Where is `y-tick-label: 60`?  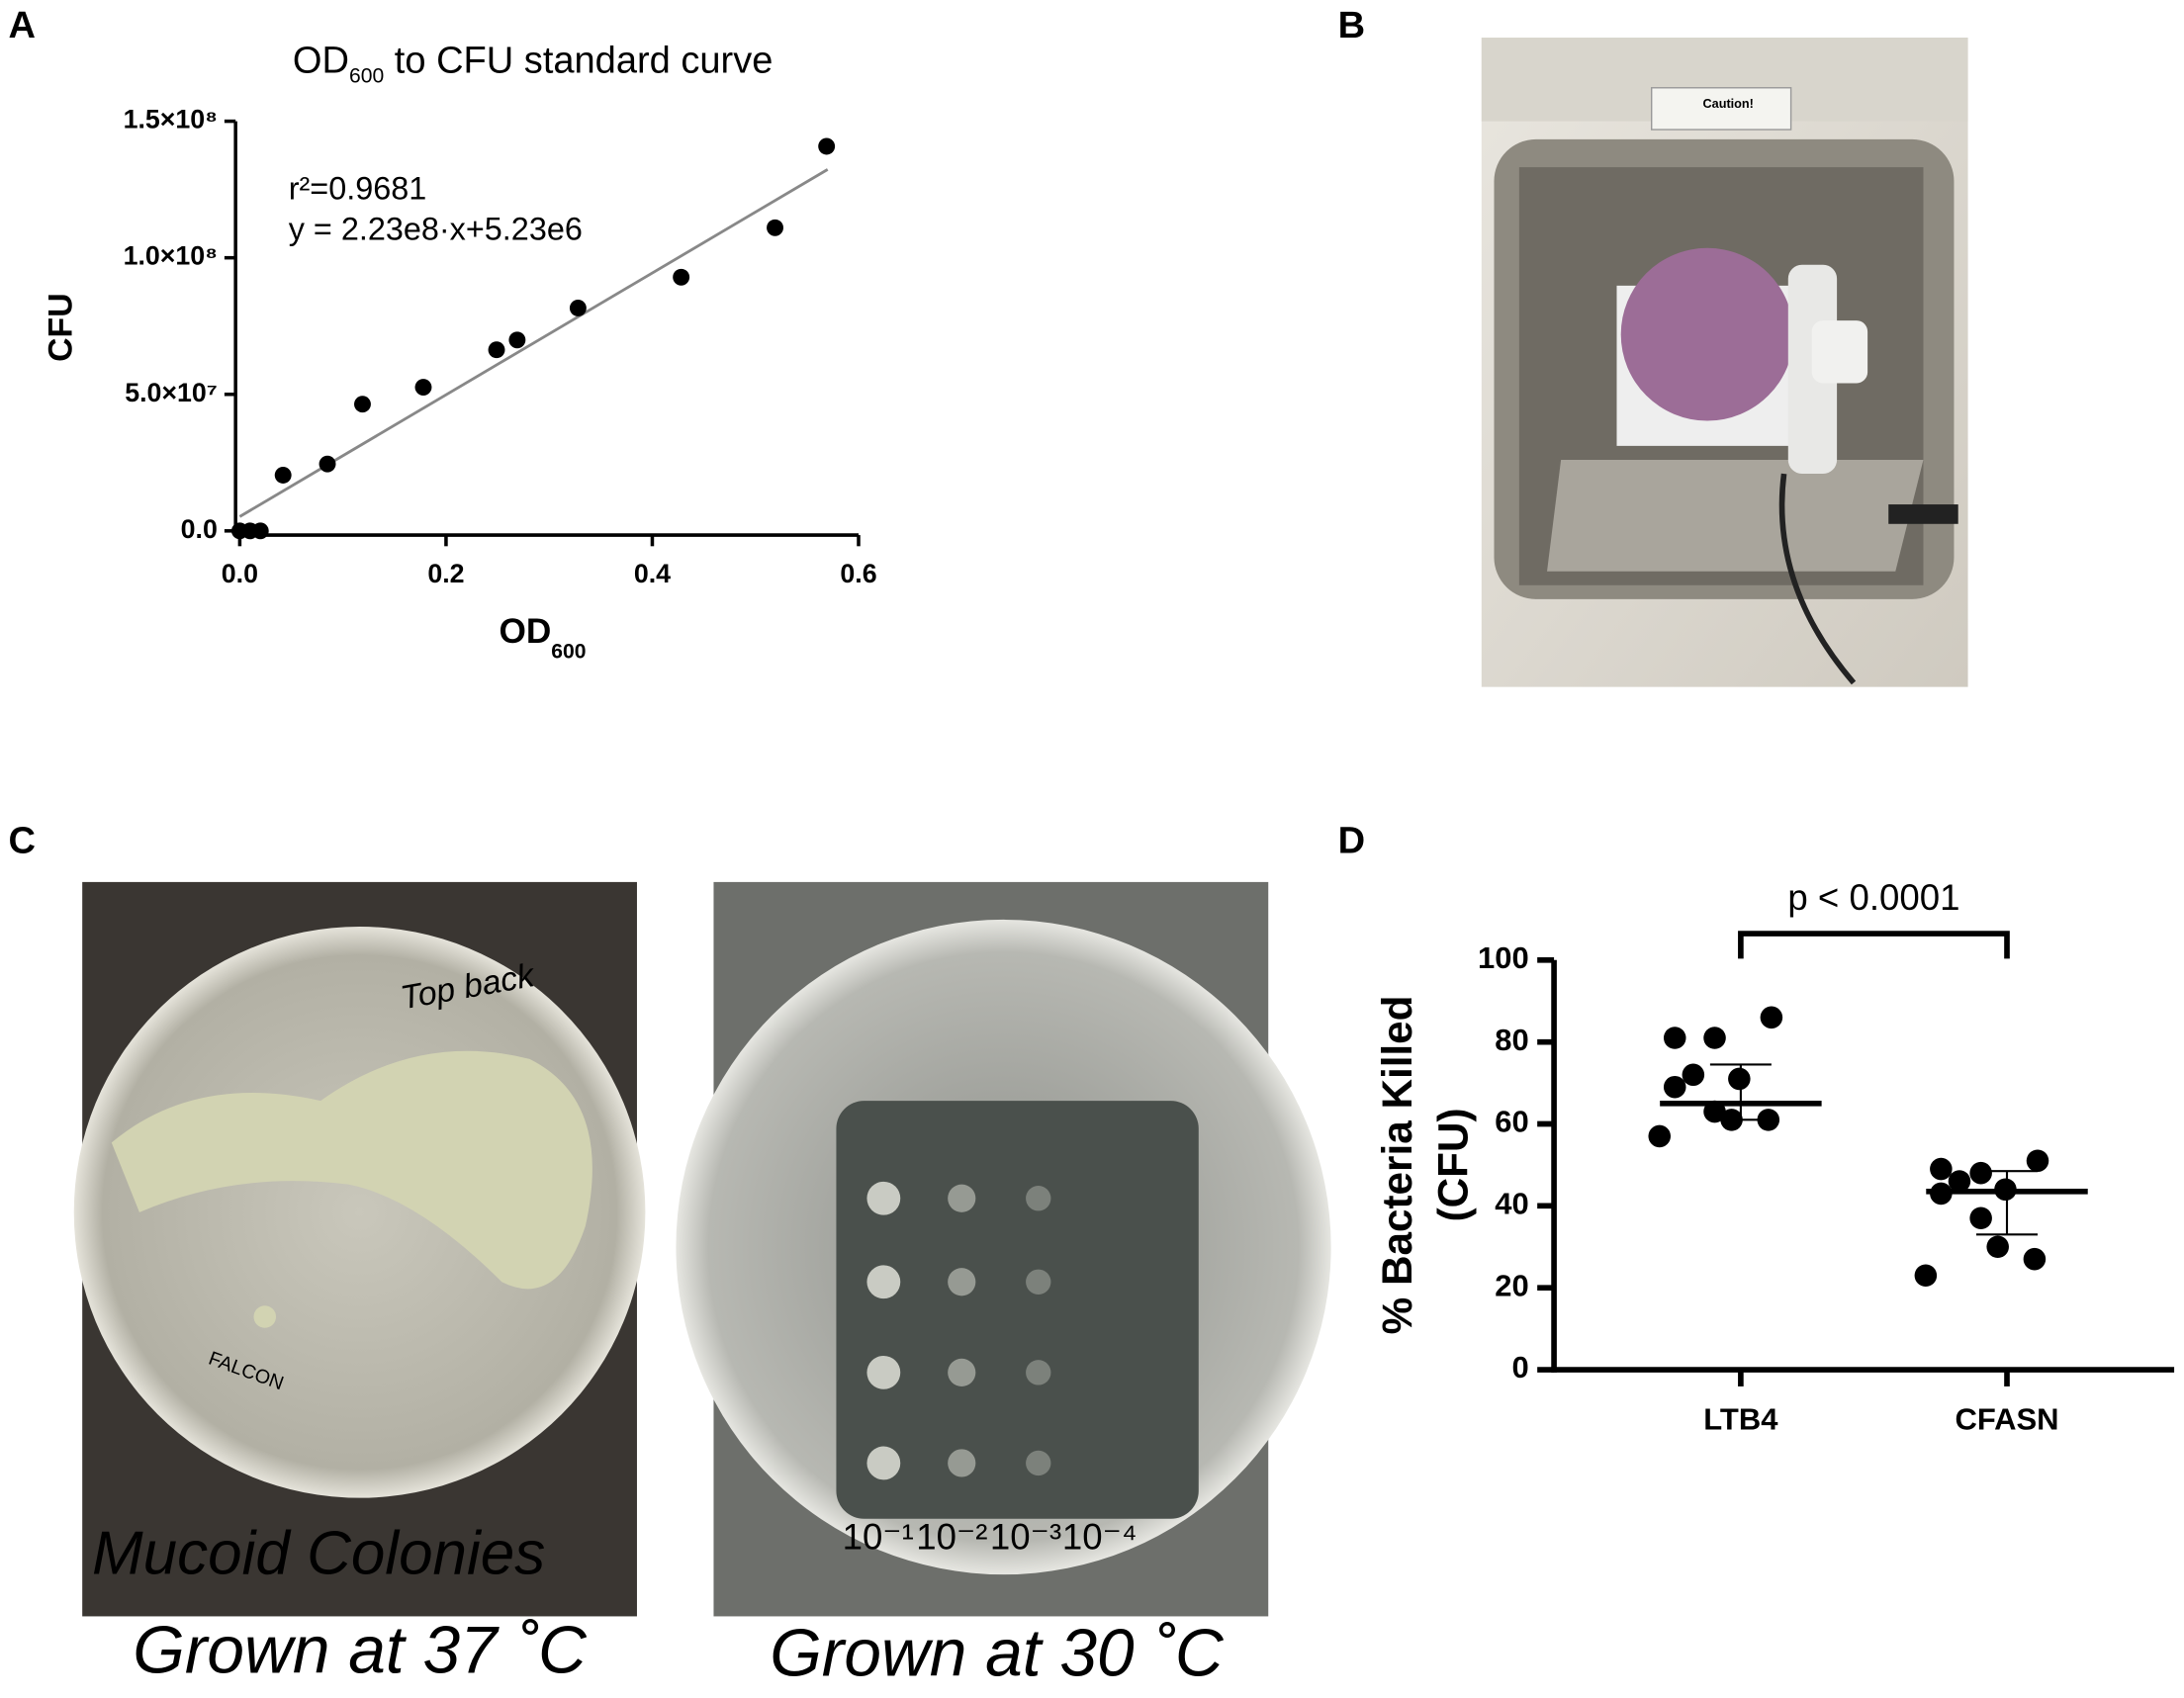
y-tick-label: 60 is located at coordinates (1511, 1122).